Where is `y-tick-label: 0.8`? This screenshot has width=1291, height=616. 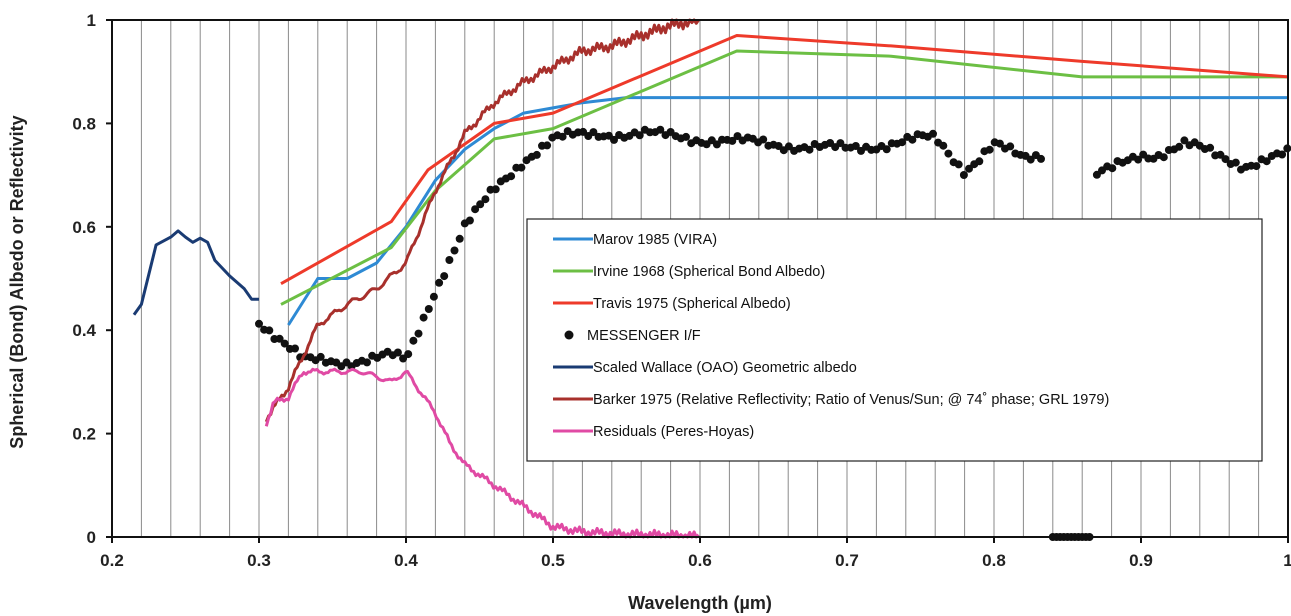 y-tick-label: 0.8 is located at coordinates (84, 123).